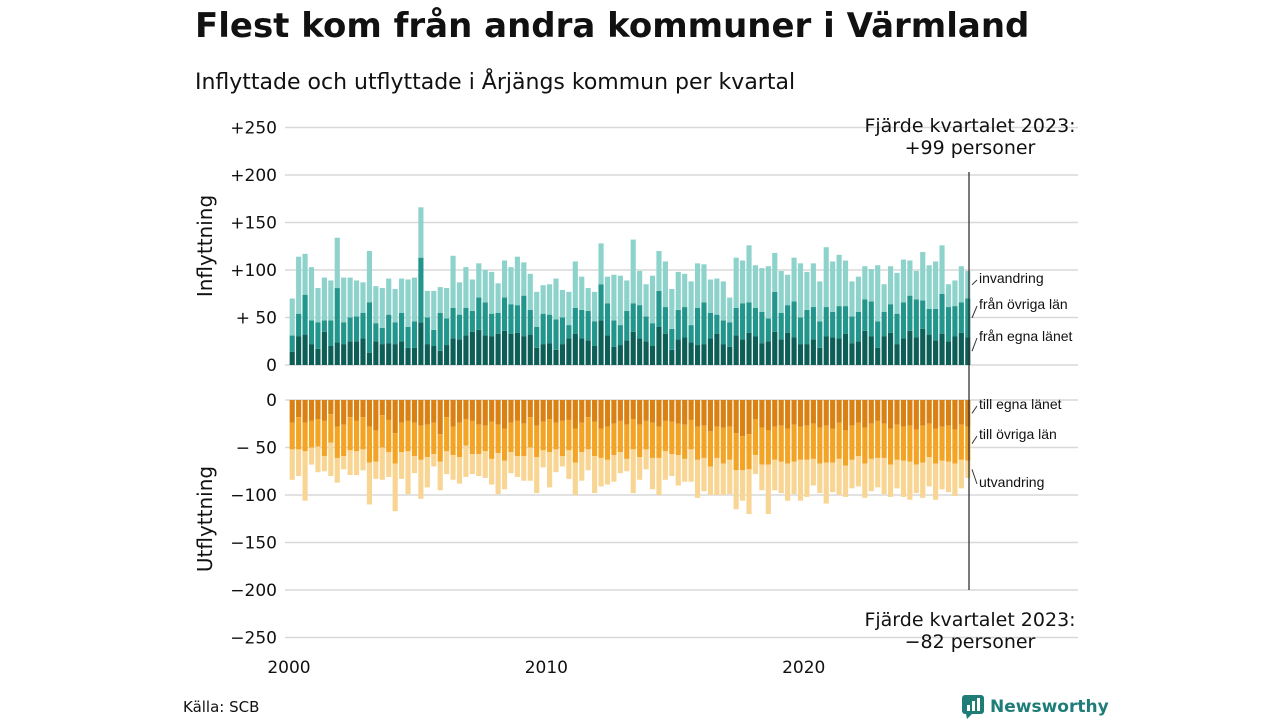 The image size is (1280, 720). What do you see at coordinates (970, 148) in the screenshot?
I see `annotation-top-line2: +99 personer` at bounding box center [970, 148].